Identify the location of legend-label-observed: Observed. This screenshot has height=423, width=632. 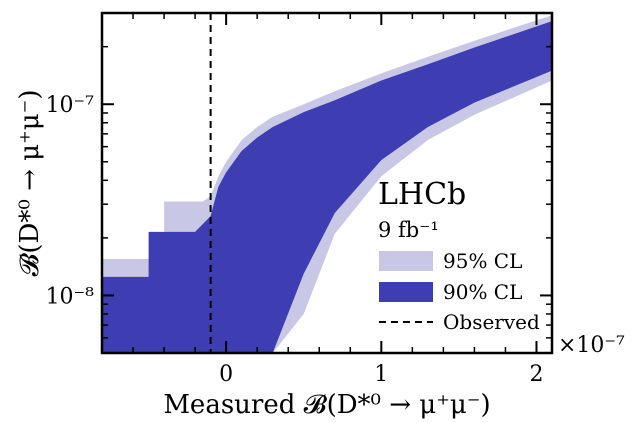
(491, 322).